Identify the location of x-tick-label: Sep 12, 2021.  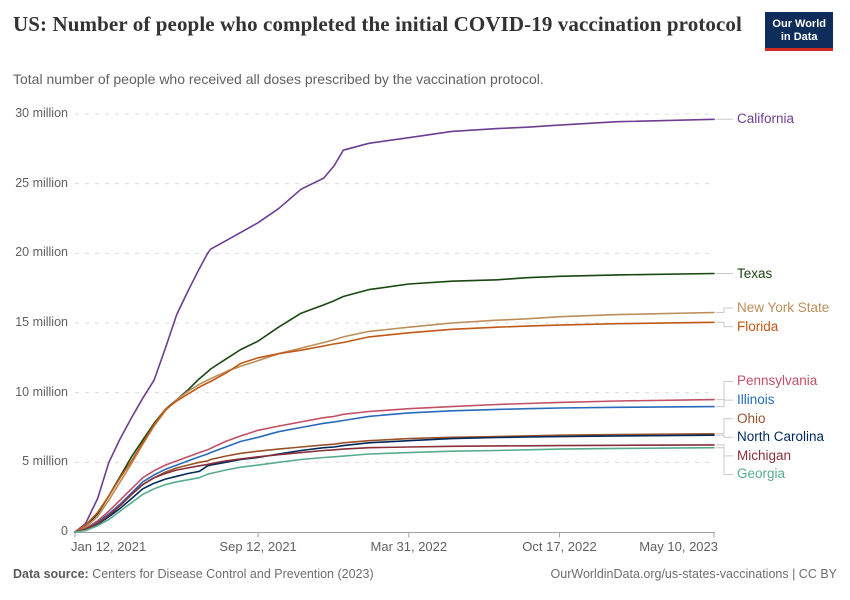
(258, 546).